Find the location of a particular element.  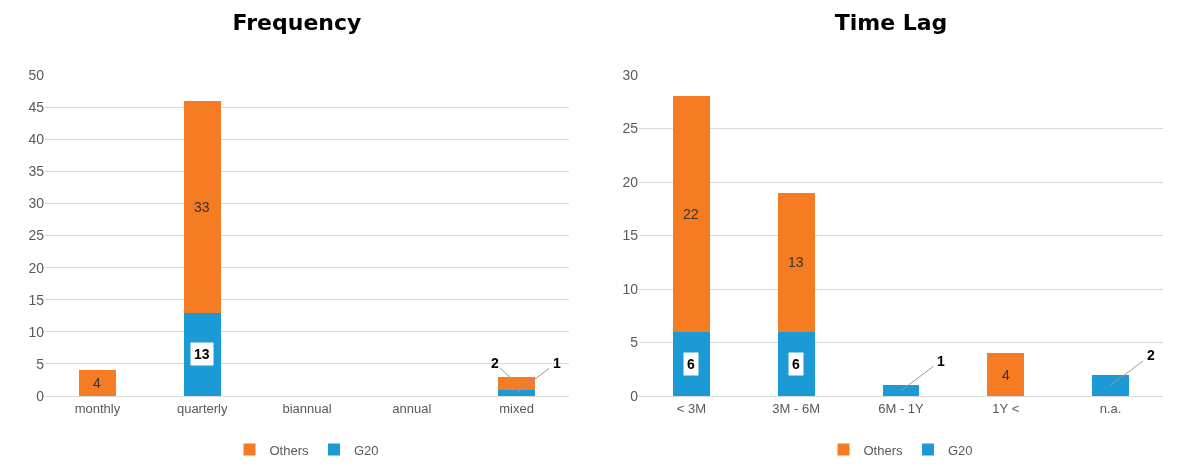

y-tick-label: 35 is located at coordinates (36, 171).